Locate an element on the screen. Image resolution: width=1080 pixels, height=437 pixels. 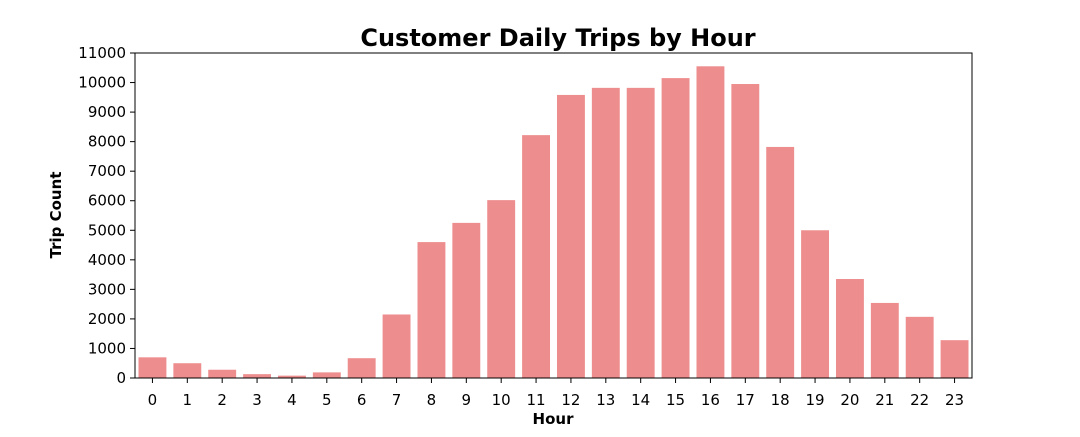
x-tick-label: 18 is located at coordinates (780, 400).